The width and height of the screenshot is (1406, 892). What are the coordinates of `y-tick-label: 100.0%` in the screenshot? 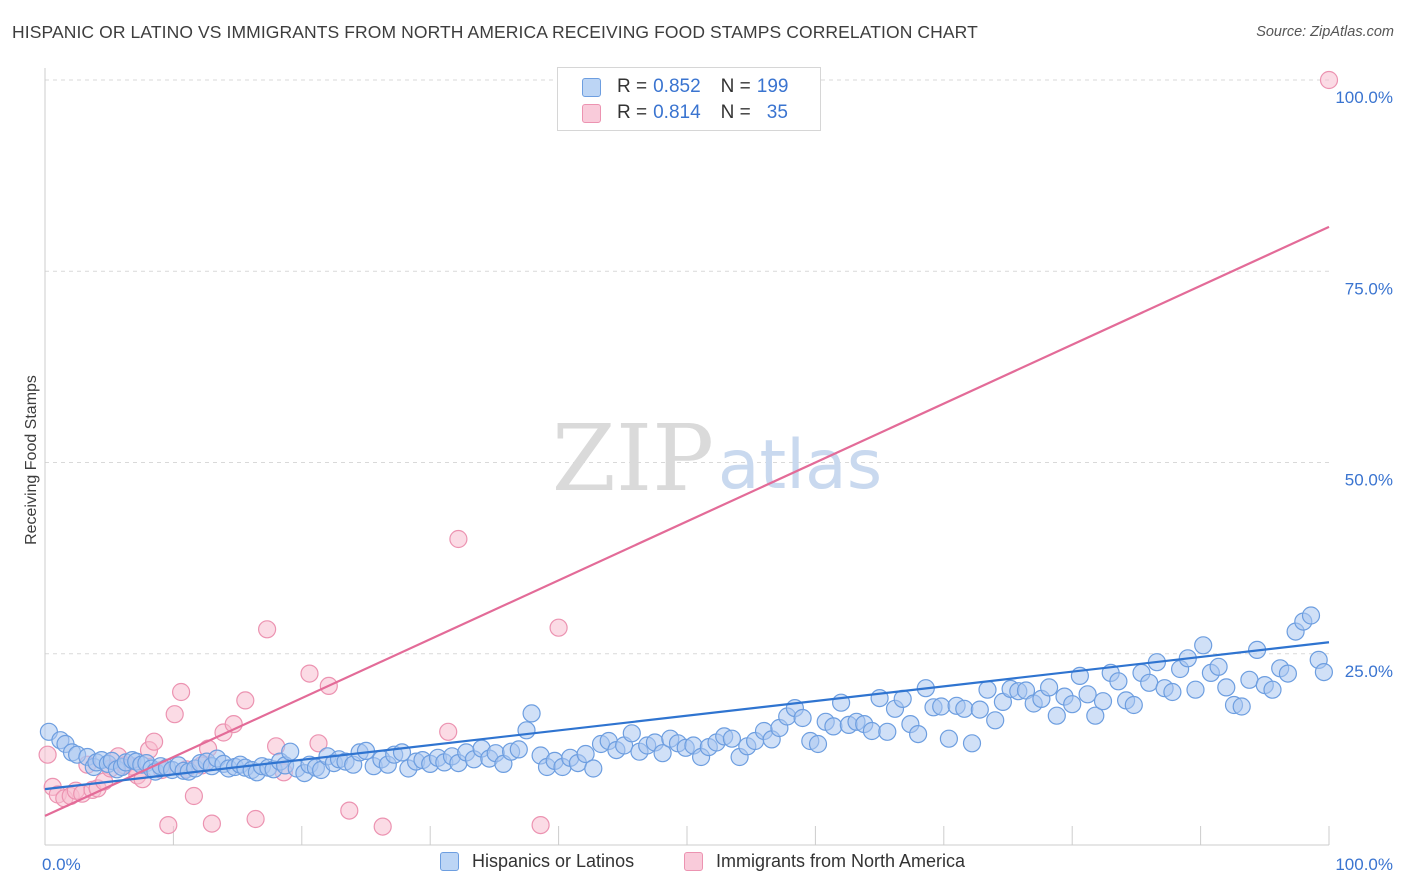 It's located at (1364, 97).